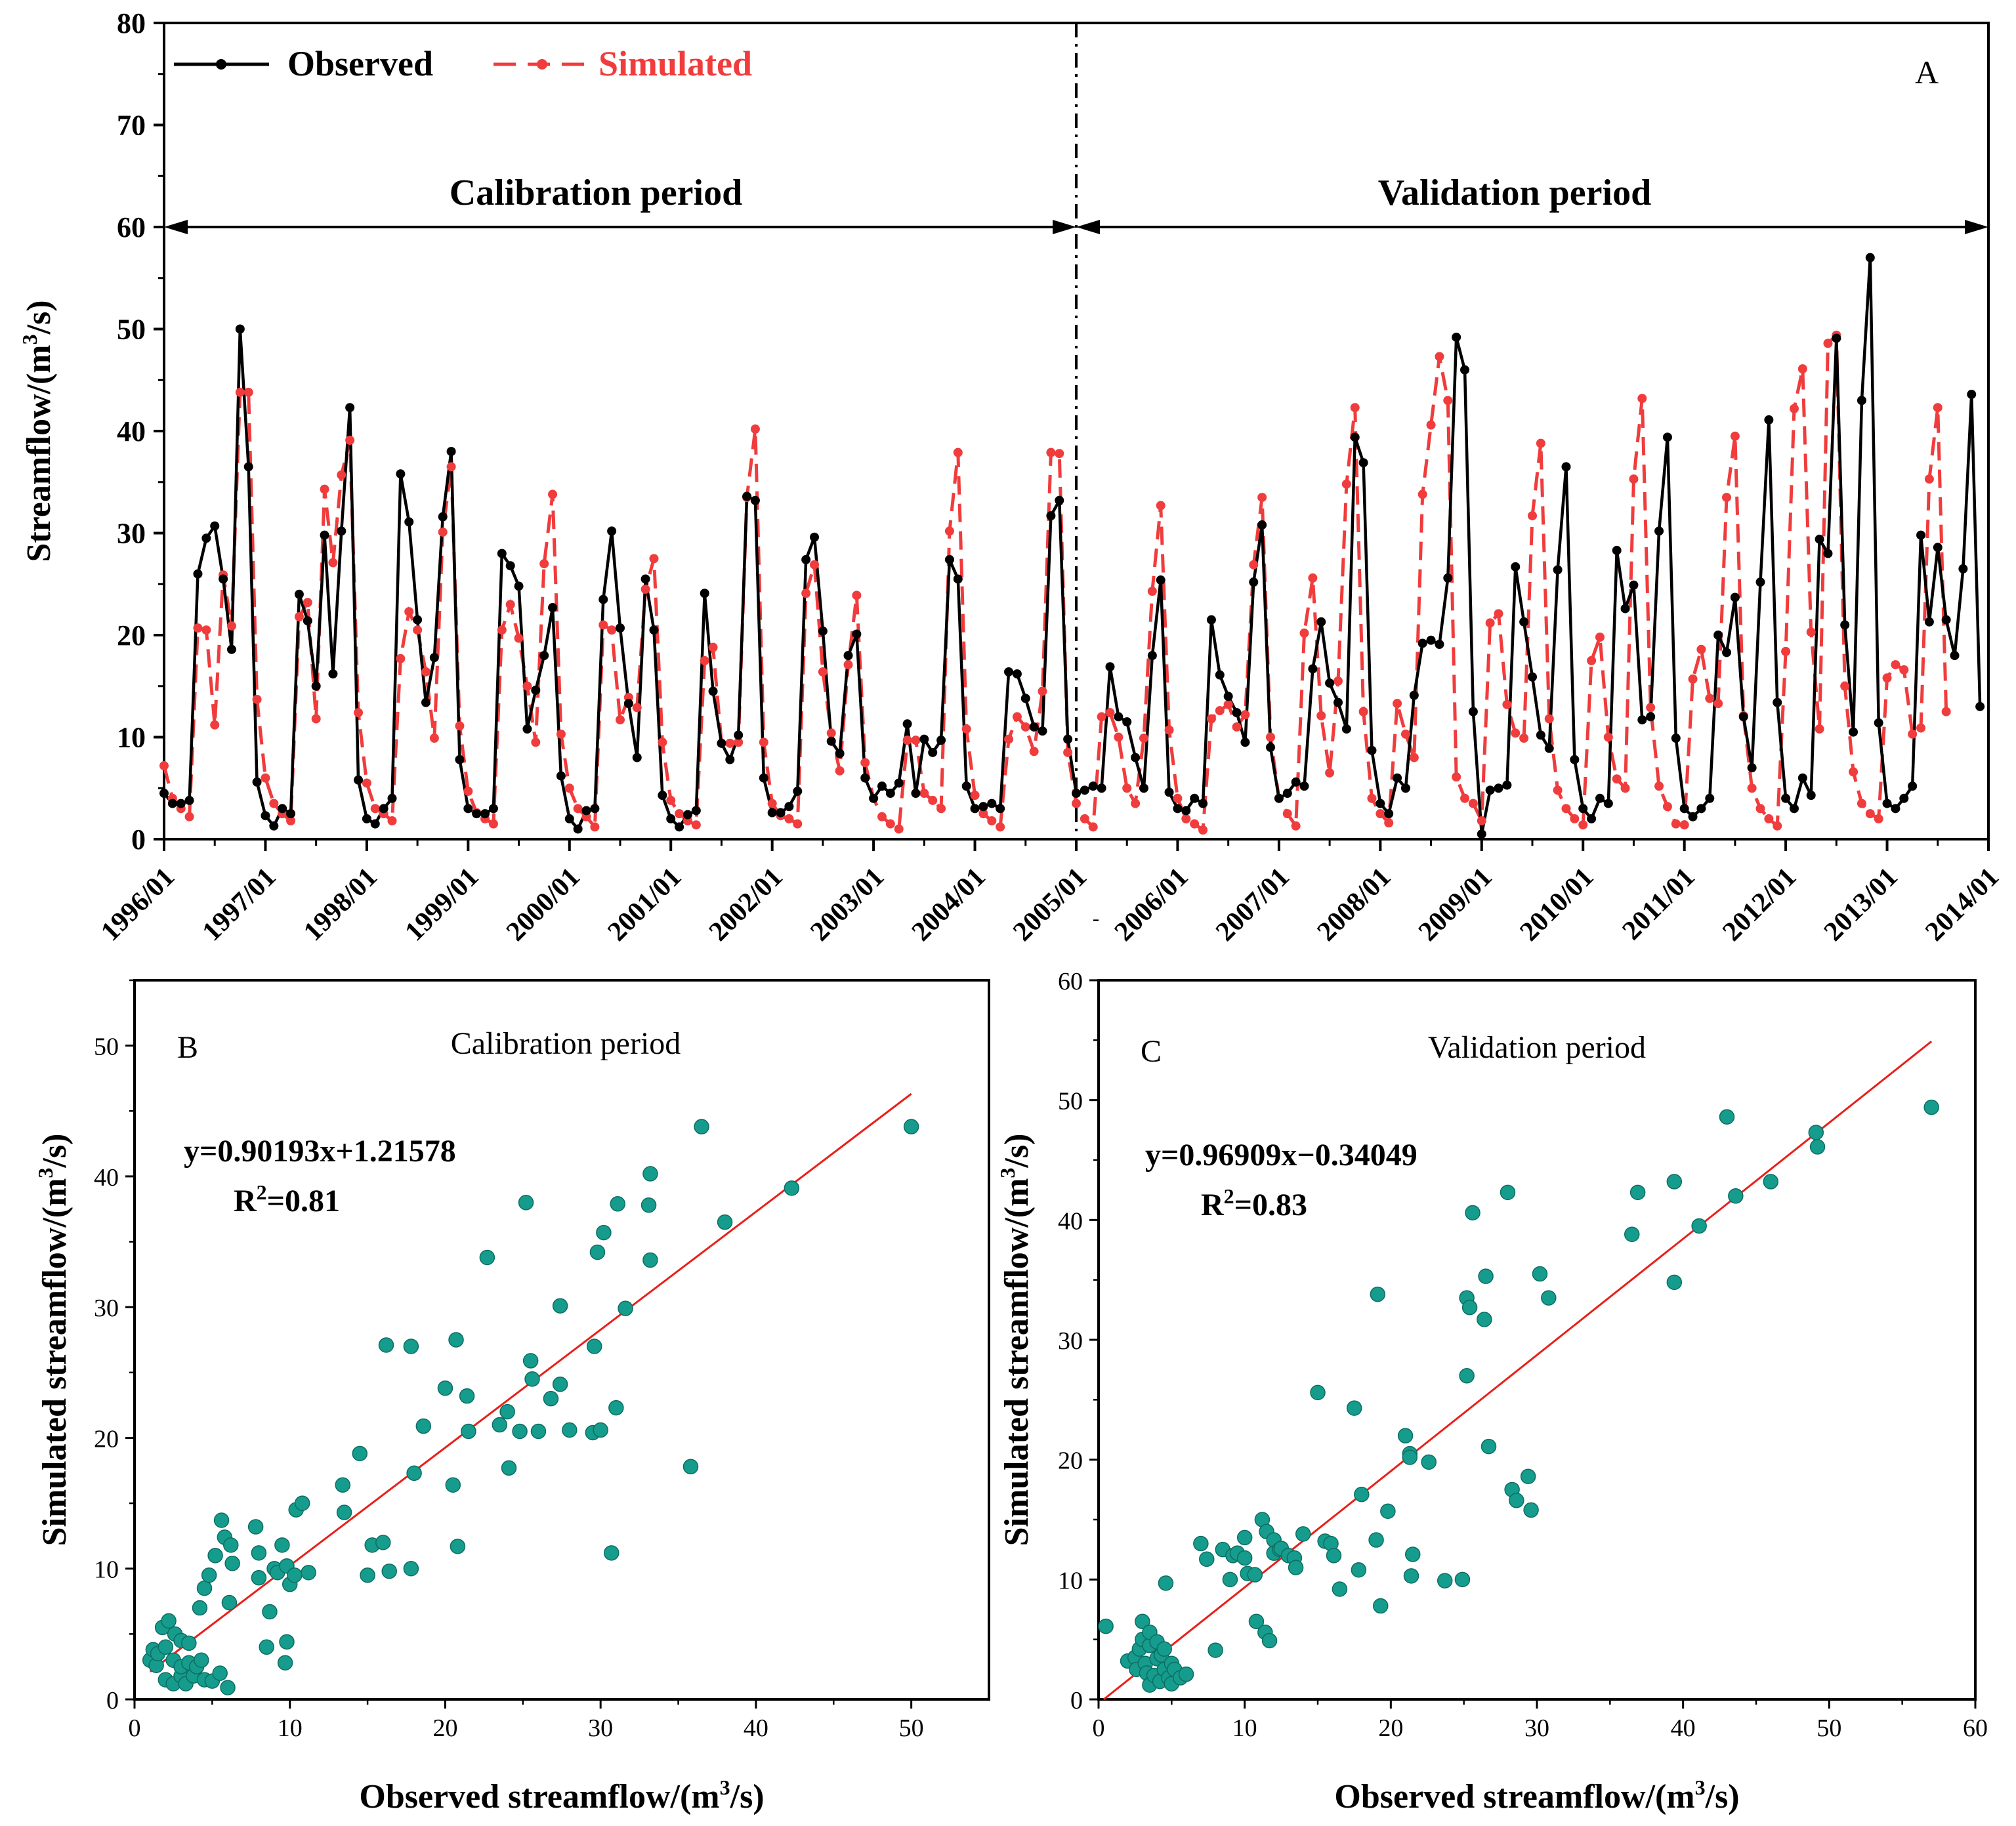  Describe the element at coordinates (106, 1439) in the screenshot. I see `y-tick-label: 20` at that location.